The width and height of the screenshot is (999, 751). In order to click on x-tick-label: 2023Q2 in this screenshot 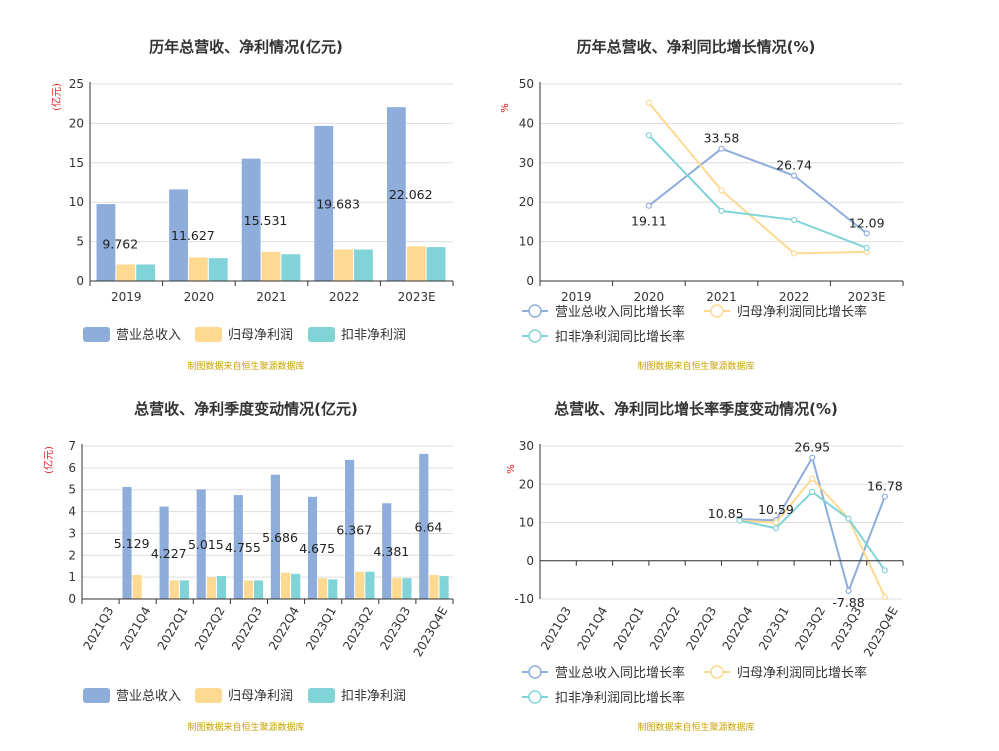, I will do `click(810, 628)`.